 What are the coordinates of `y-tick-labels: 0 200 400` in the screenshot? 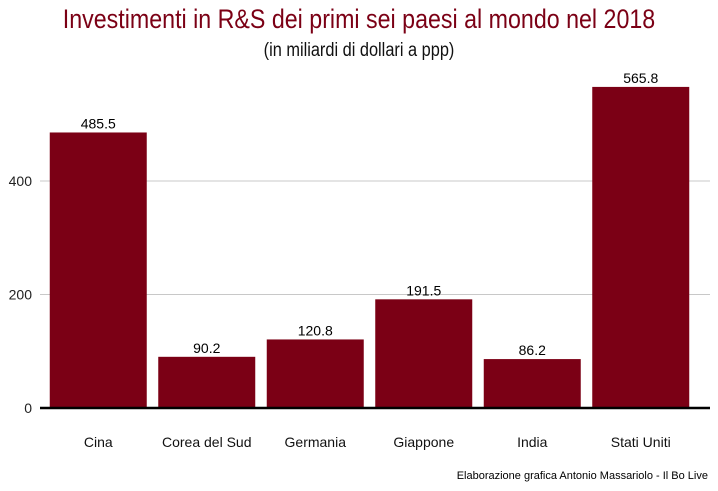 It's located at (21, 294).